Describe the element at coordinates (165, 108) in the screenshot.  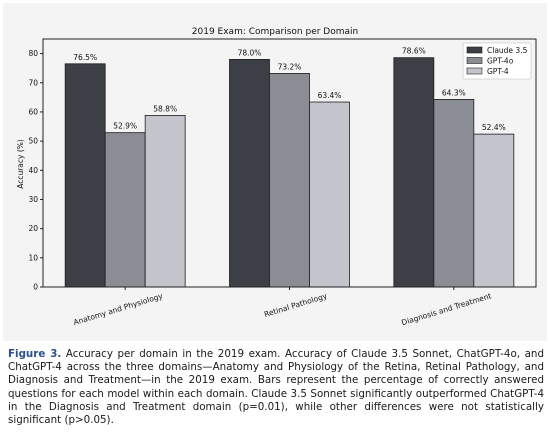
I see `bar-value-label: 58.8%` at that location.